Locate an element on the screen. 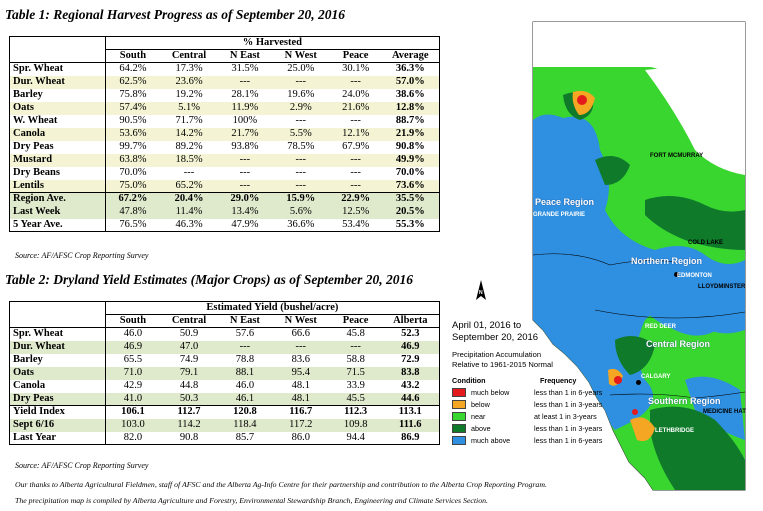  legend-frequency: at least 1 in 3-years is located at coordinates (565, 416).